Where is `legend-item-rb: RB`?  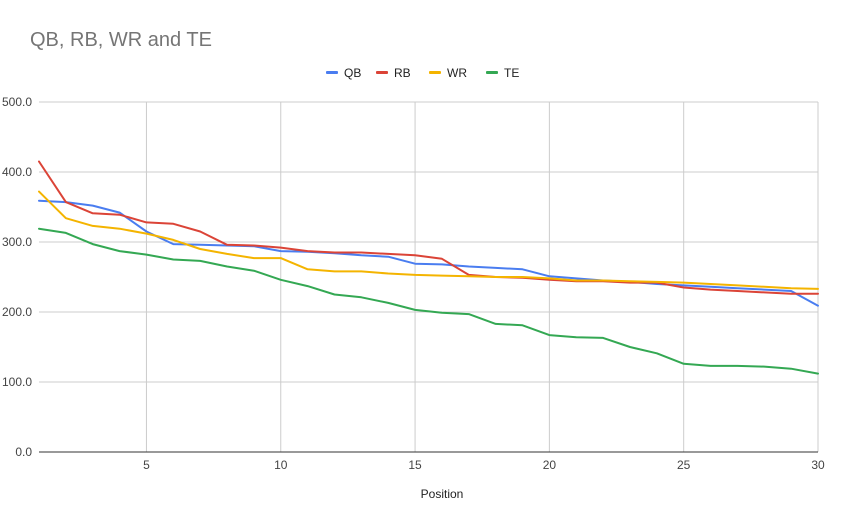
legend-item-rb: RB is located at coordinates (393, 73).